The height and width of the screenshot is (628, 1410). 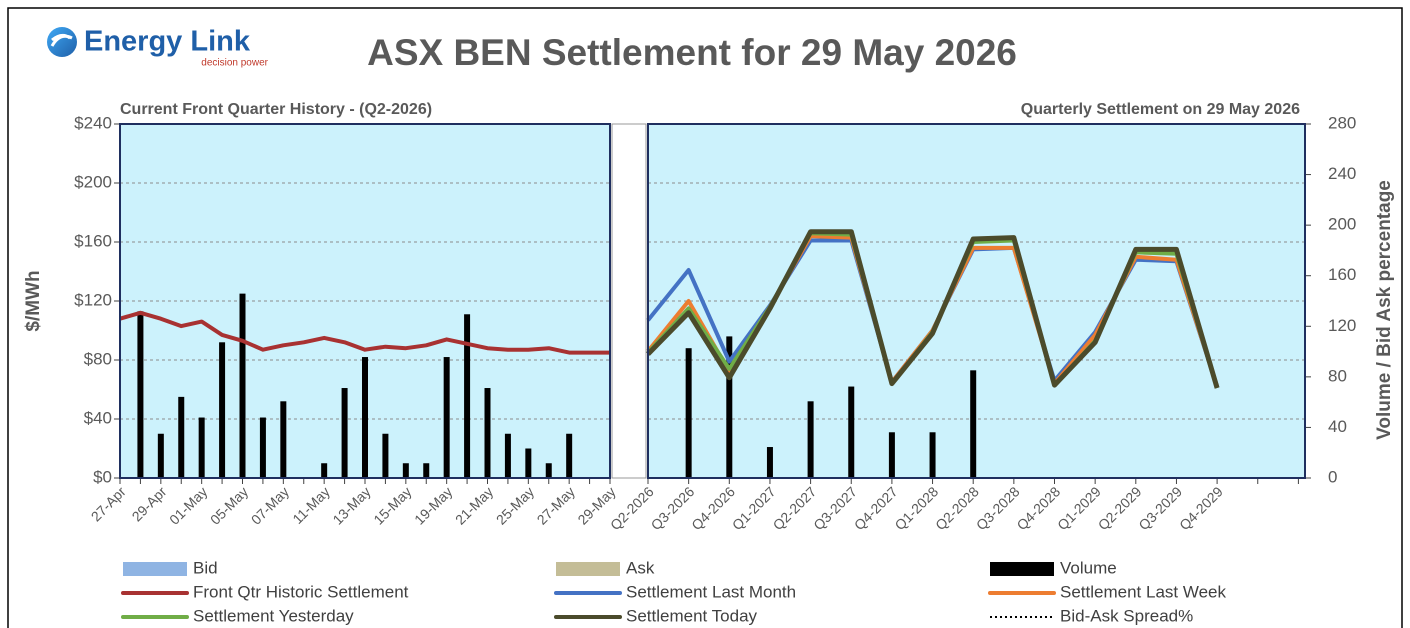 I want to click on x-tick-label: 27-May, so click(x=556, y=505).